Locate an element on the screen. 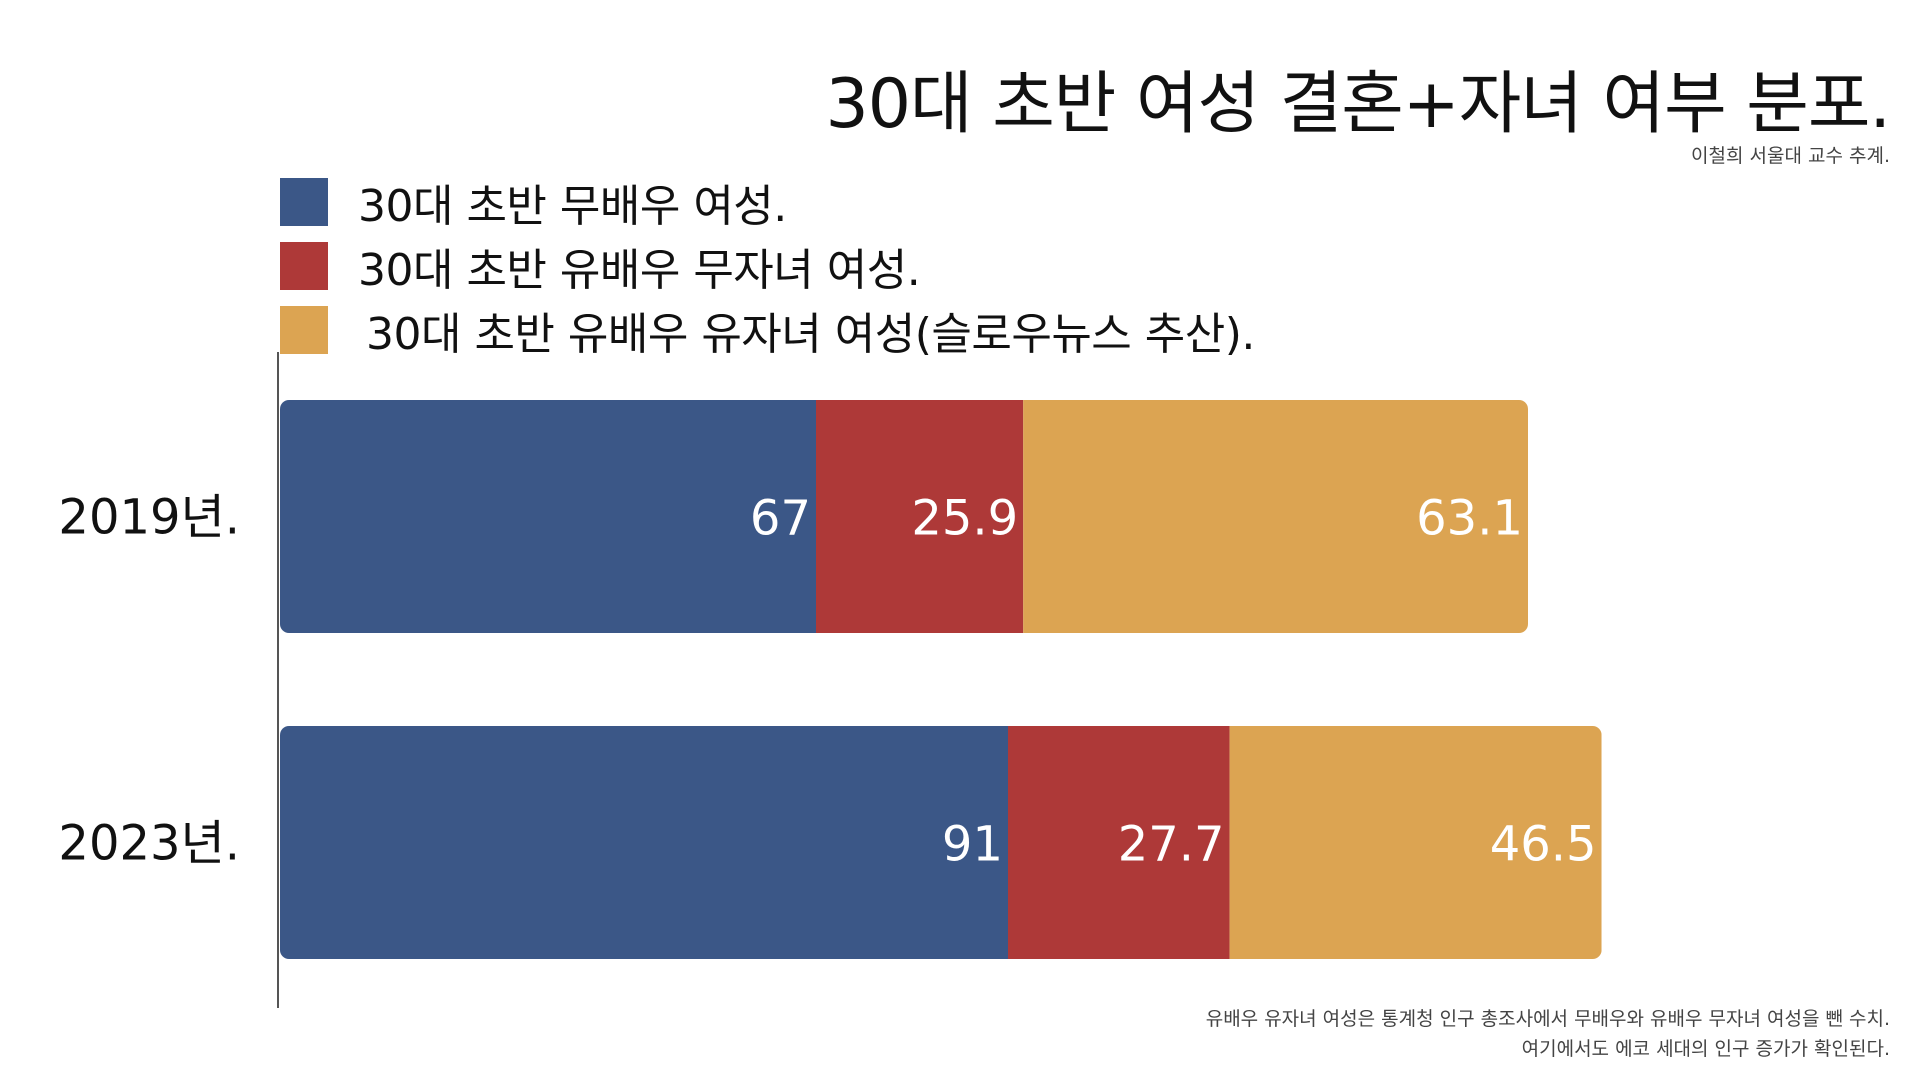  source-credit: 이철희 서울대 교수 추계. is located at coordinates (1790, 156).